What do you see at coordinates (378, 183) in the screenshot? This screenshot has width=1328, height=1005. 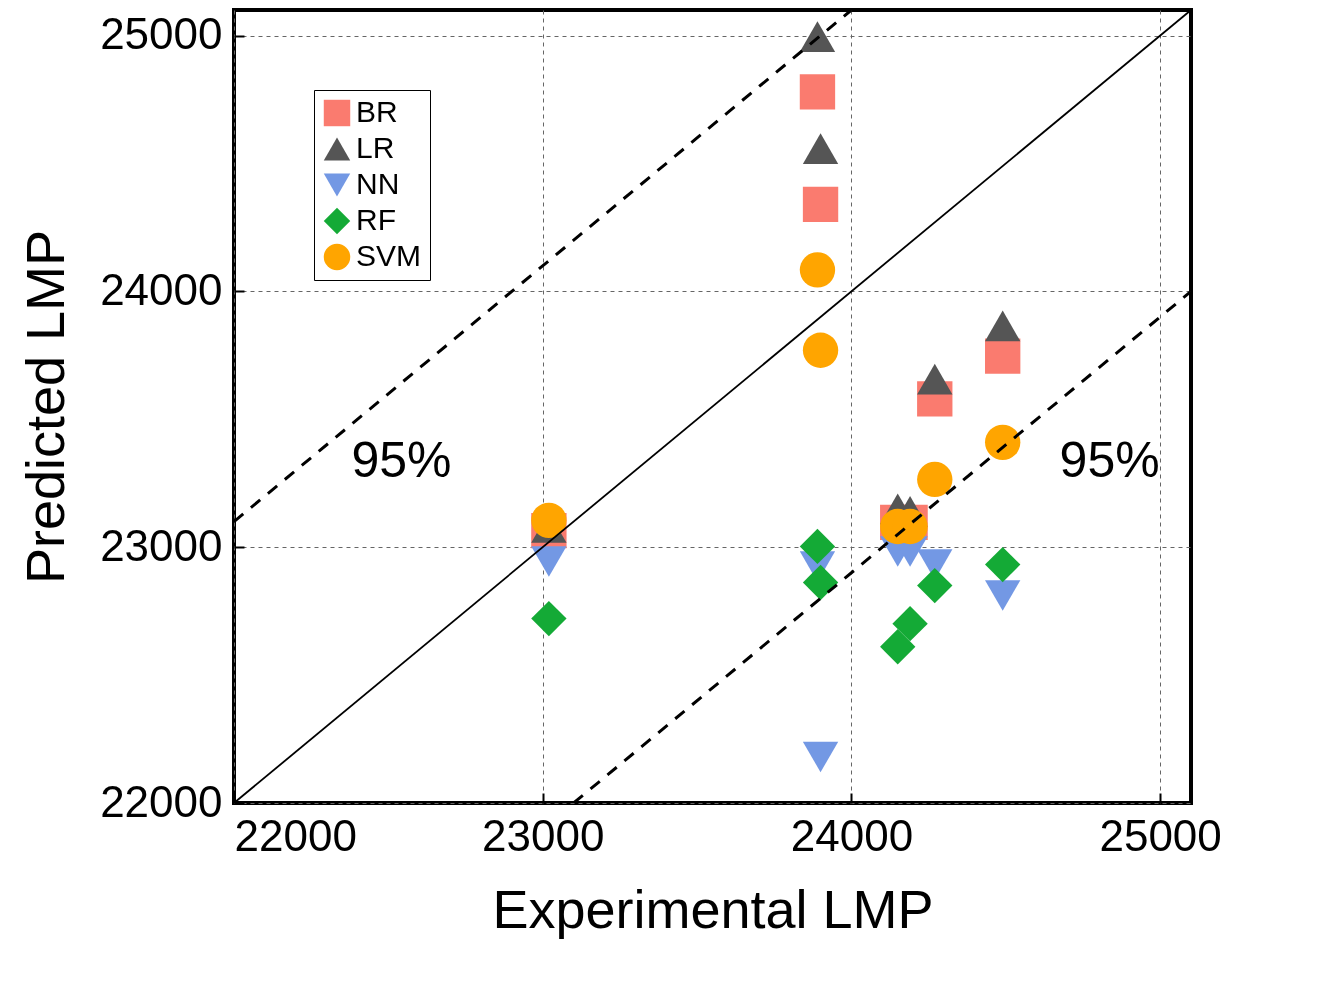 I see `legend-label: NN` at bounding box center [378, 183].